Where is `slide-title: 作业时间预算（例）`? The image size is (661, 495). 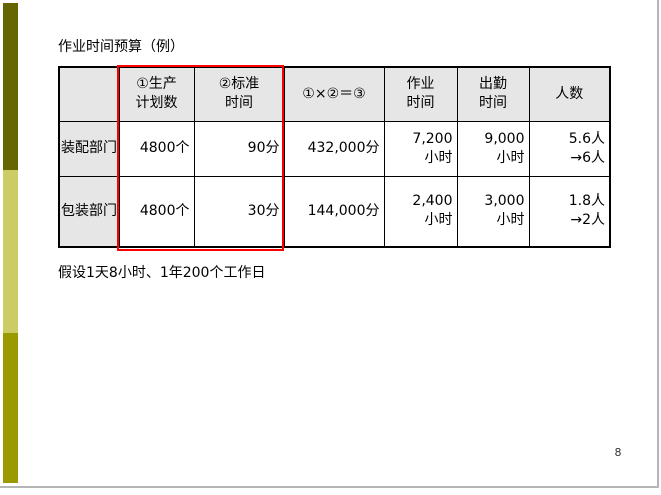 slide-title: 作业时间预算（例） is located at coordinates (121, 47).